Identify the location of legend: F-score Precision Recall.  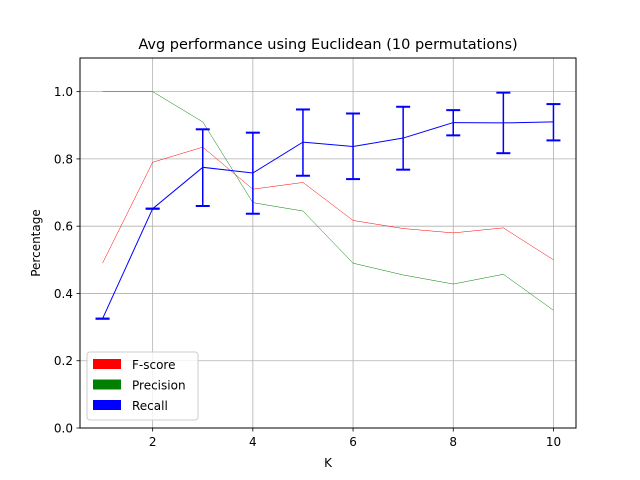
(142, 386).